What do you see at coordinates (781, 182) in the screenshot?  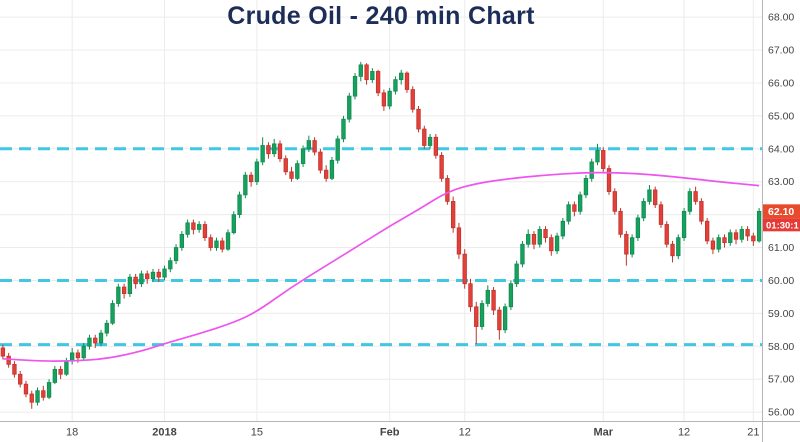 I see `svg-text: 63.00` at bounding box center [781, 182].